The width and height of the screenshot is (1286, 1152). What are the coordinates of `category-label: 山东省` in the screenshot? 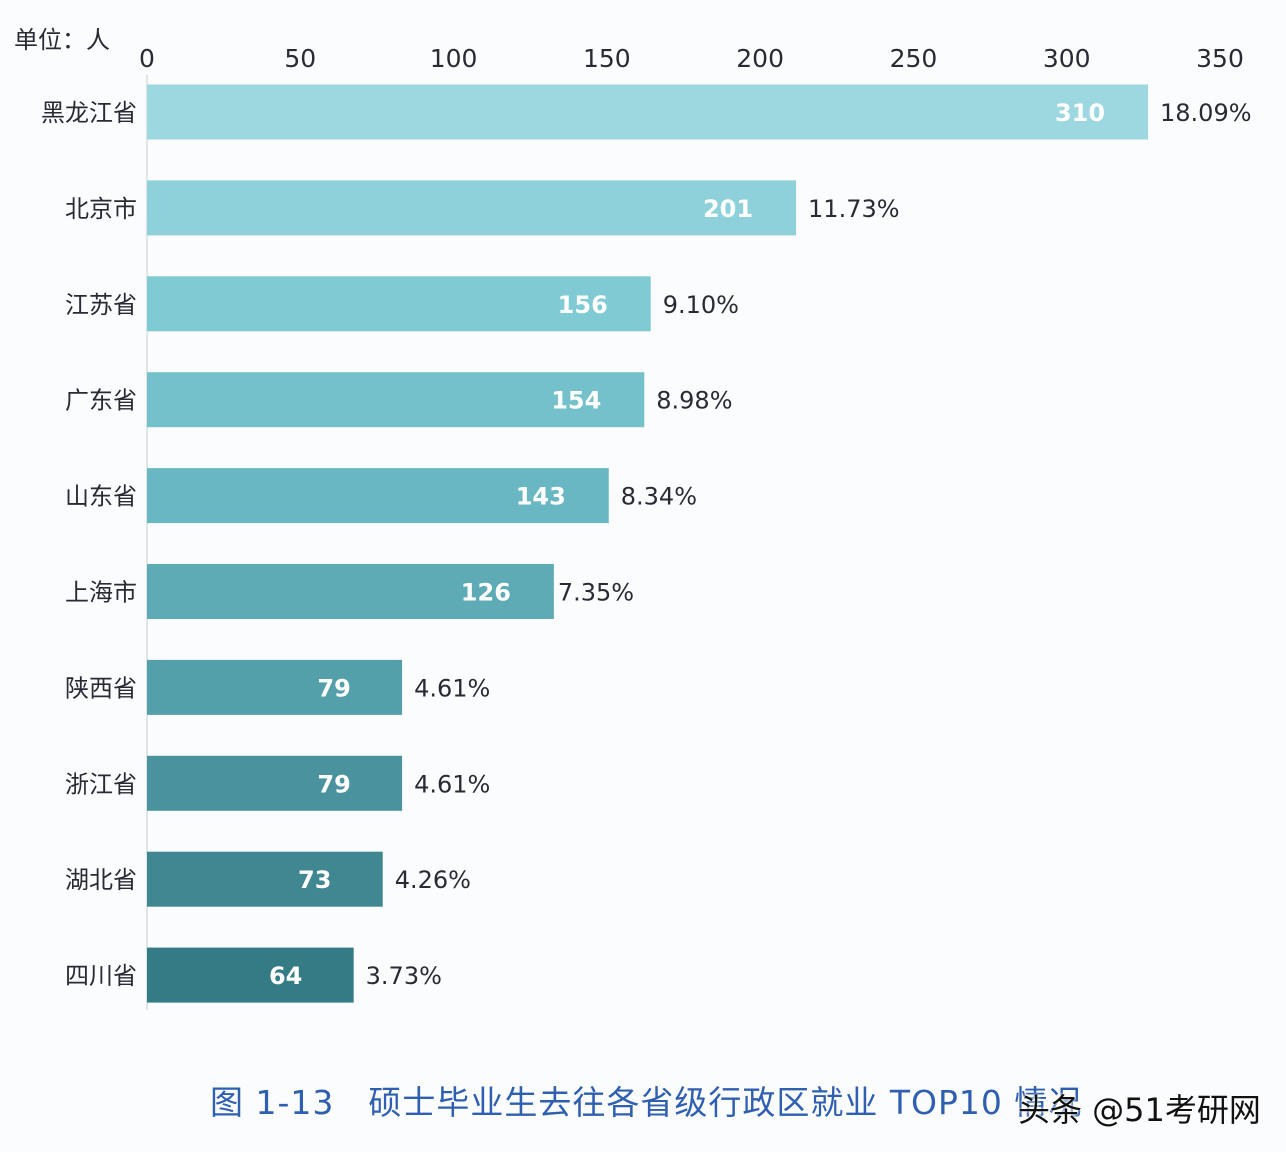 It's located at (101, 497).